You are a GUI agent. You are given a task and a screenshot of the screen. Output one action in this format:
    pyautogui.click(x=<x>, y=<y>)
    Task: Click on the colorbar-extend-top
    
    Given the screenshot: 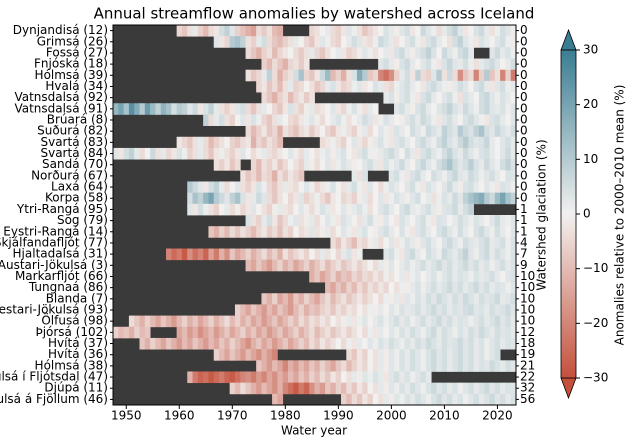 What is the action you would take?
    pyautogui.click(x=568, y=39)
    